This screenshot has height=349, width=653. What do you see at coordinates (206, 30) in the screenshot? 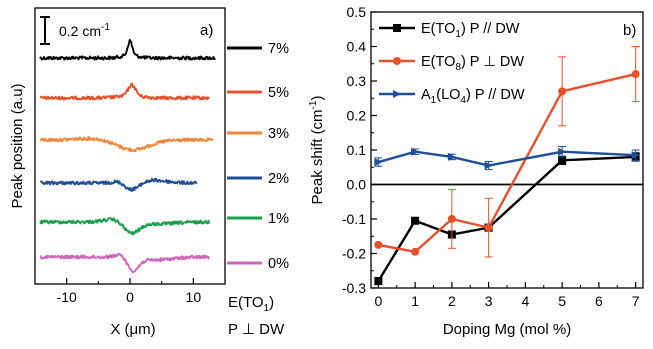
I see `panel-a-label: a)` at bounding box center [206, 30].